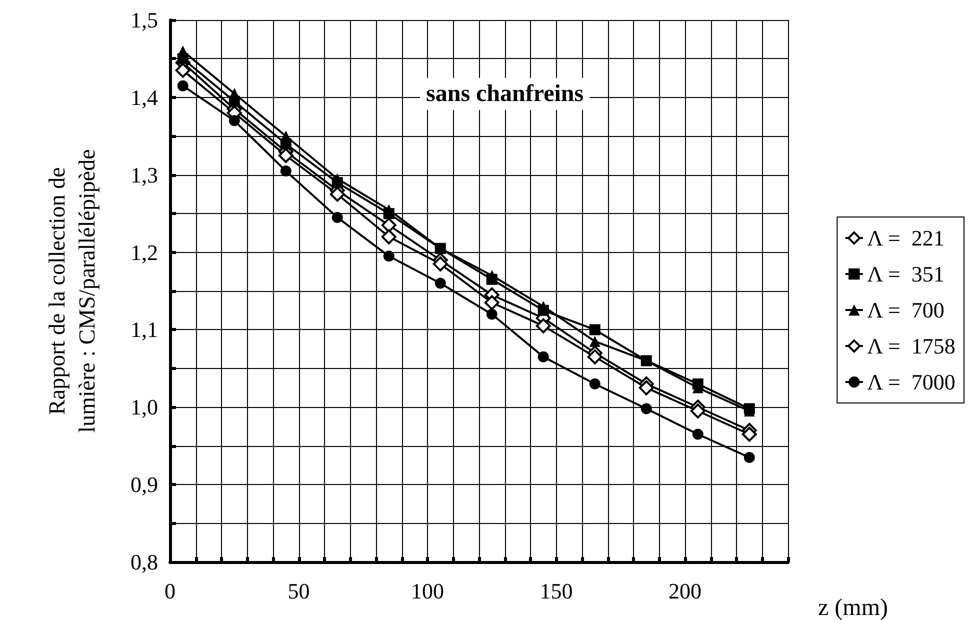  Describe the element at coordinates (427, 591) in the screenshot. I see `x-tick-label: 100` at that location.